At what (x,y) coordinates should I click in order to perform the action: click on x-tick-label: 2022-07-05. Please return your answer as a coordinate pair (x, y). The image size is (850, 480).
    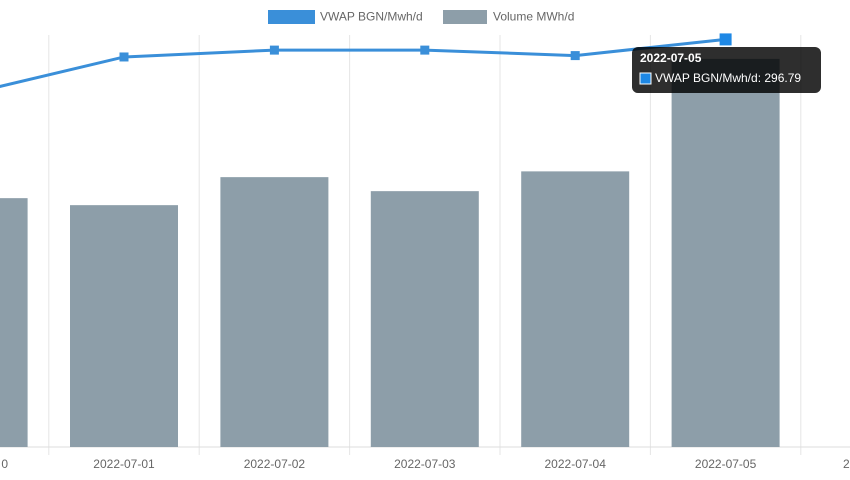
    Looking at the image, I should click on (726, 464).